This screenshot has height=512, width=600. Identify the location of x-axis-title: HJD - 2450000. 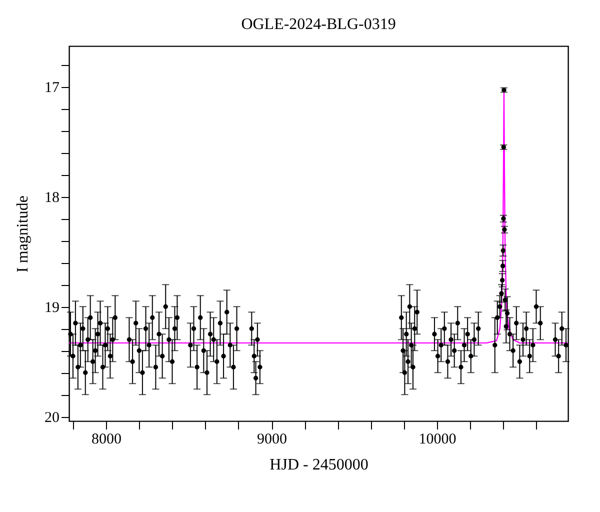
(319, 465).